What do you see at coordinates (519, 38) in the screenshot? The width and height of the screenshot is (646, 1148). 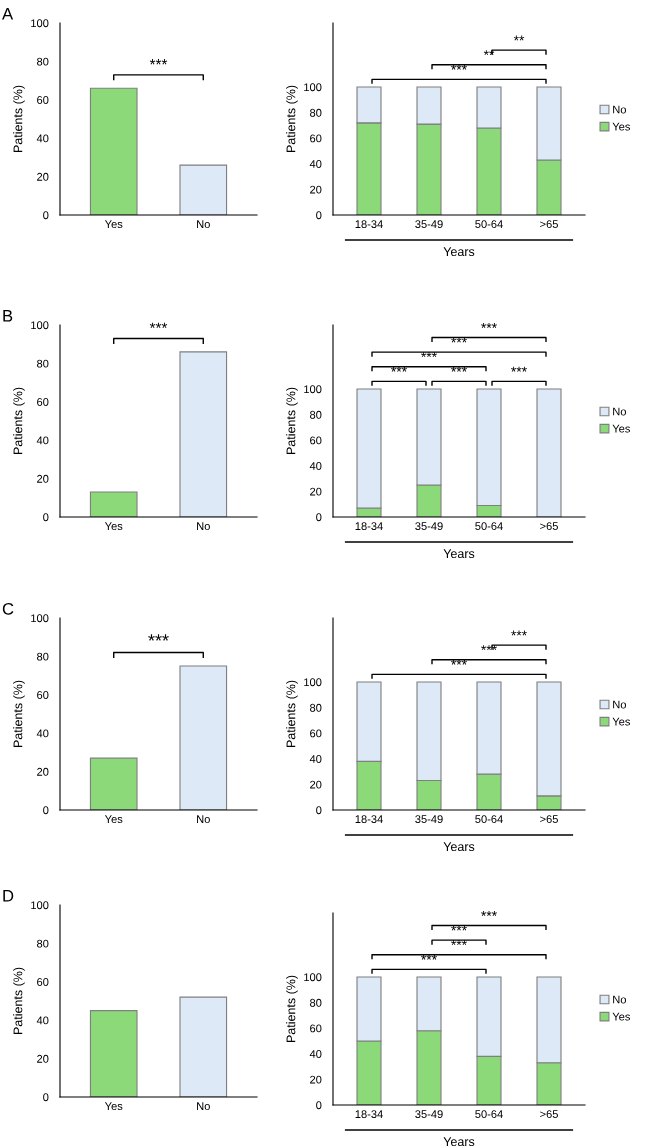 I see `annotation: **` at bounding box center [519, 38].